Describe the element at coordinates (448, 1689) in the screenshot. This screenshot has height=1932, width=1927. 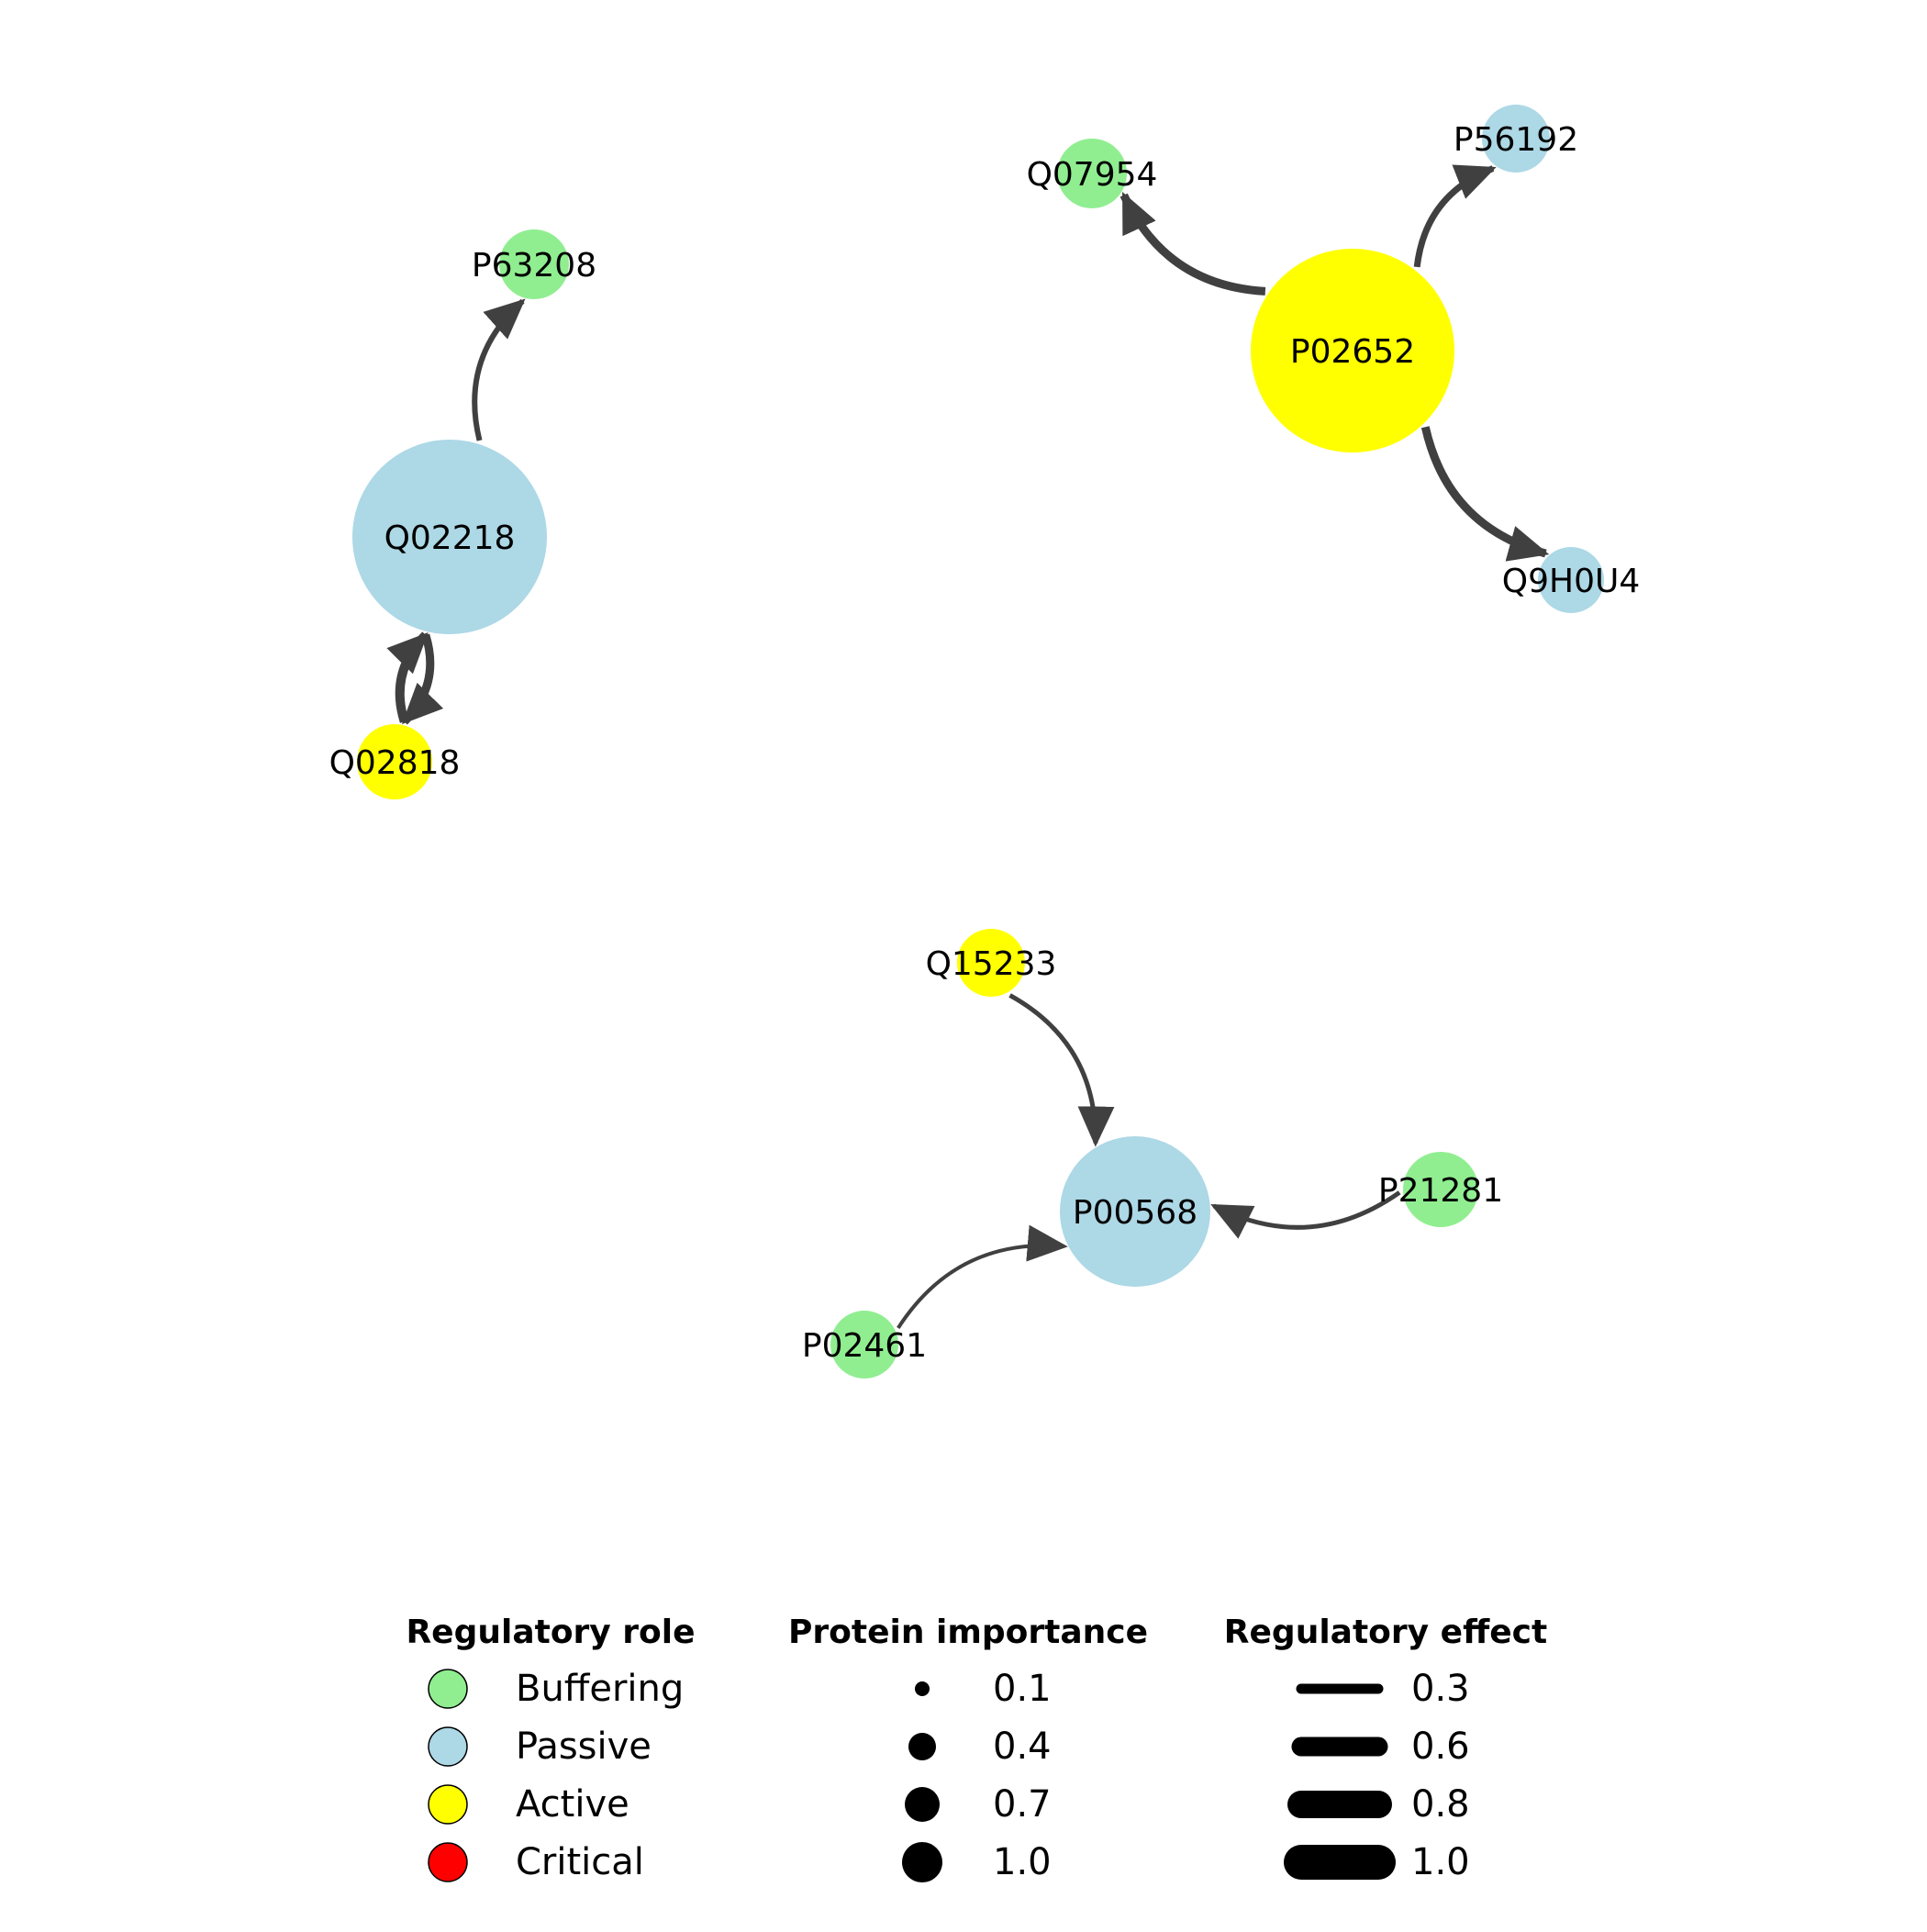
I see `legend-role-swatch-buffering` at that location.